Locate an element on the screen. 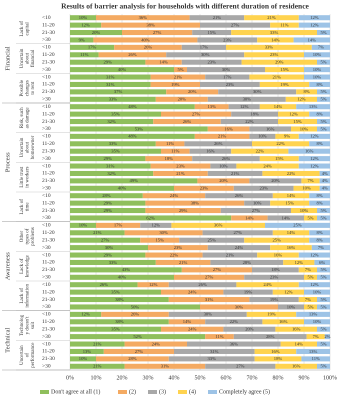  barrier-label: financial is located at coordinates (33, 58).